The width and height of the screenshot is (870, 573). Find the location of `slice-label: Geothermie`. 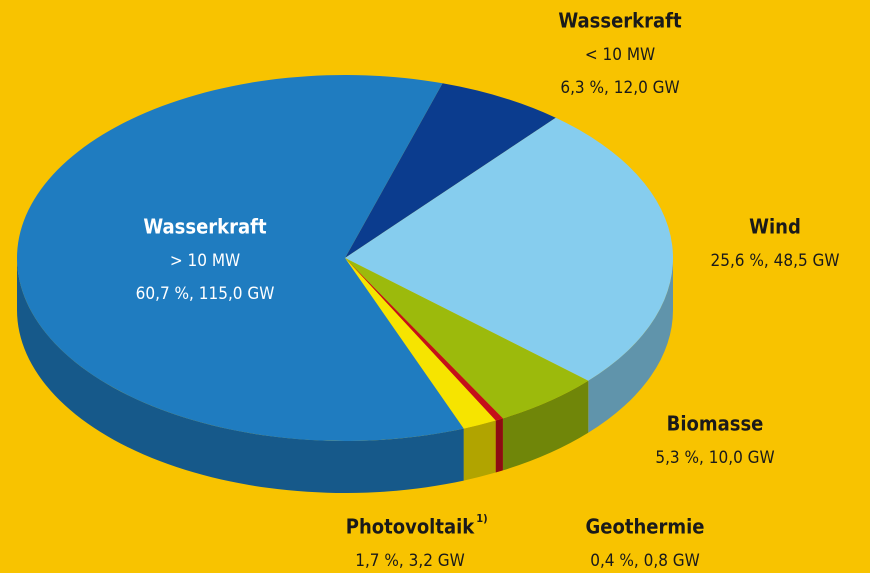

slice-label: Geothermie is located at coordinates (645, 527).